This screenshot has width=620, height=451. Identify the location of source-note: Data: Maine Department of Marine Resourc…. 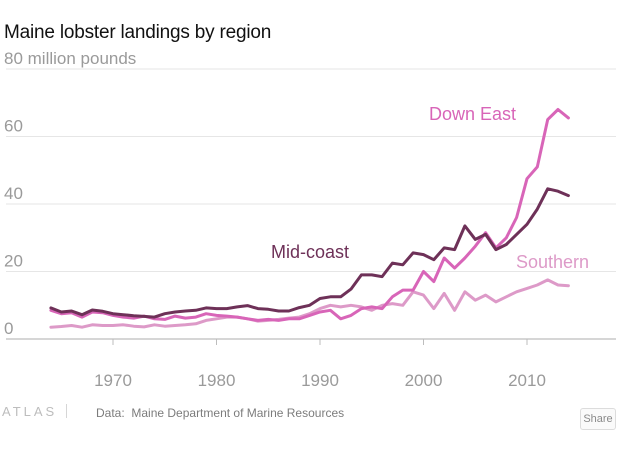
(220, 413).